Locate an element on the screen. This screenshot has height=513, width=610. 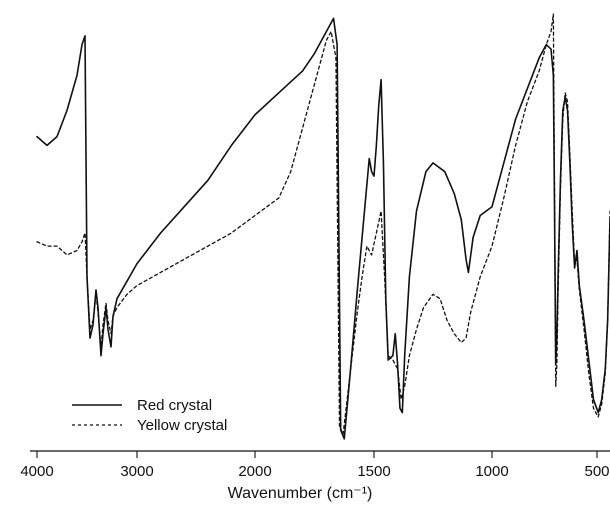
x-tick-label-1000: 1000 is located at coordinates (491, 471).